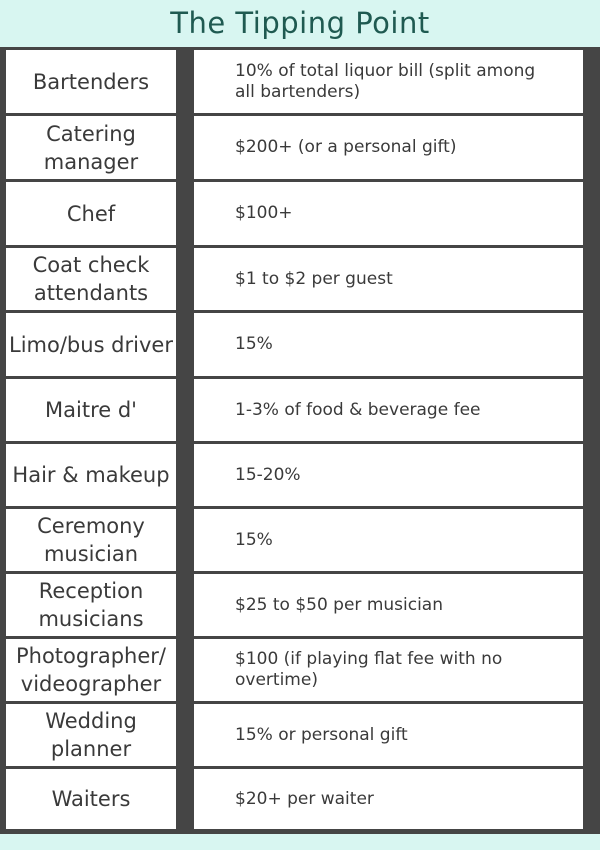 This screenshot has width=600, height=850. I want to click on tip-cell: $25 to $50 per musician, so click(388, 605).